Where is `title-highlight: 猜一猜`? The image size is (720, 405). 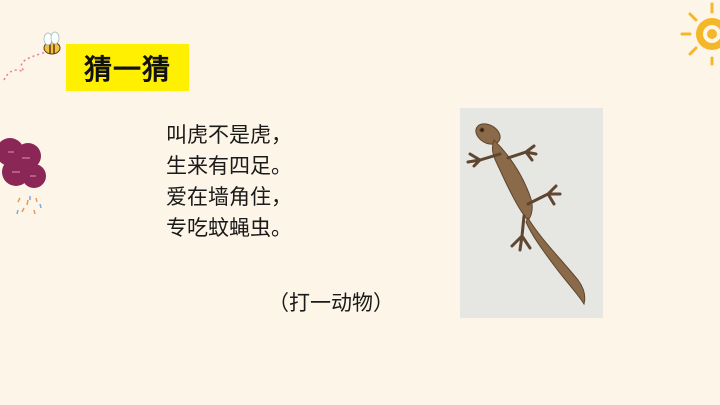
title-highlight: 猜一猜 is located at coordinates (127, 67).